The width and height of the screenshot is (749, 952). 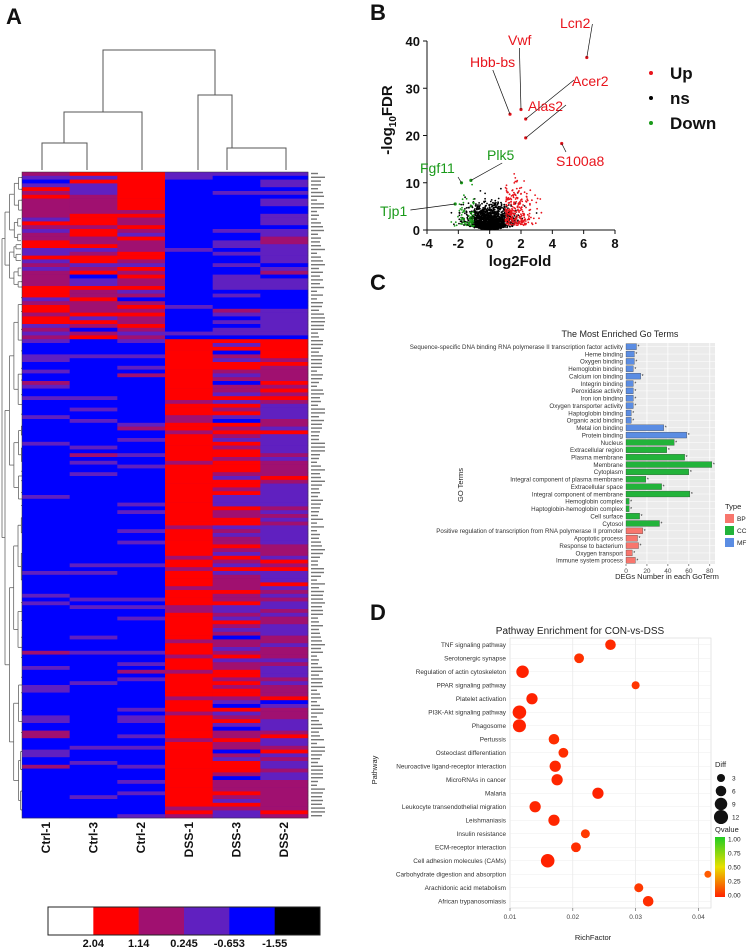 I want to click on go-y-label: GO Terms, so click(x=460, y=485).